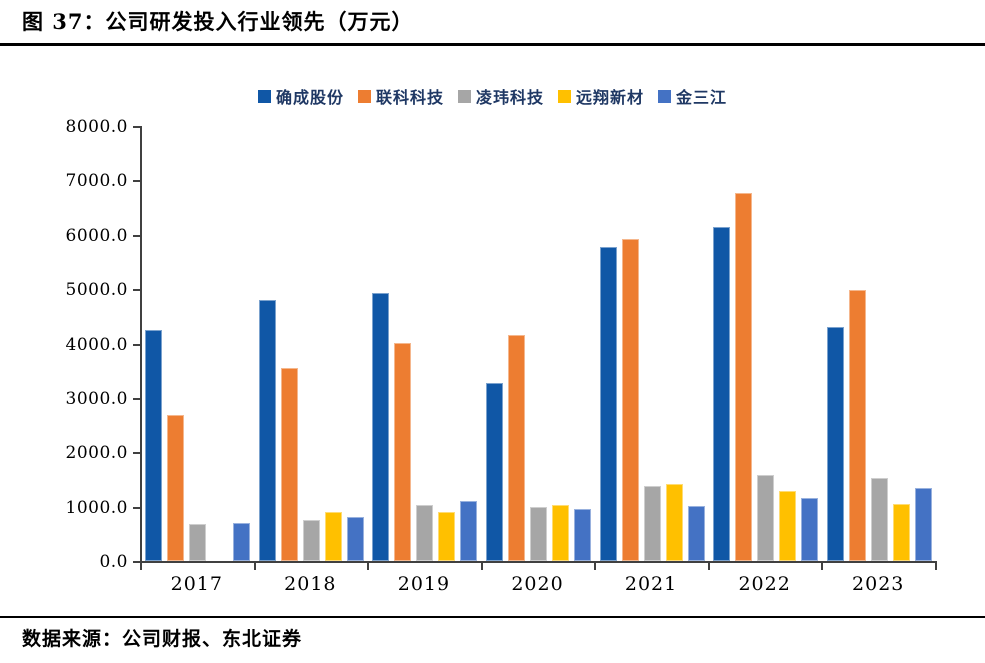  What do you see at coordinates (766, 343) in the screenshot?
I see `bar-group-2022` at bounding box center [766, 343].